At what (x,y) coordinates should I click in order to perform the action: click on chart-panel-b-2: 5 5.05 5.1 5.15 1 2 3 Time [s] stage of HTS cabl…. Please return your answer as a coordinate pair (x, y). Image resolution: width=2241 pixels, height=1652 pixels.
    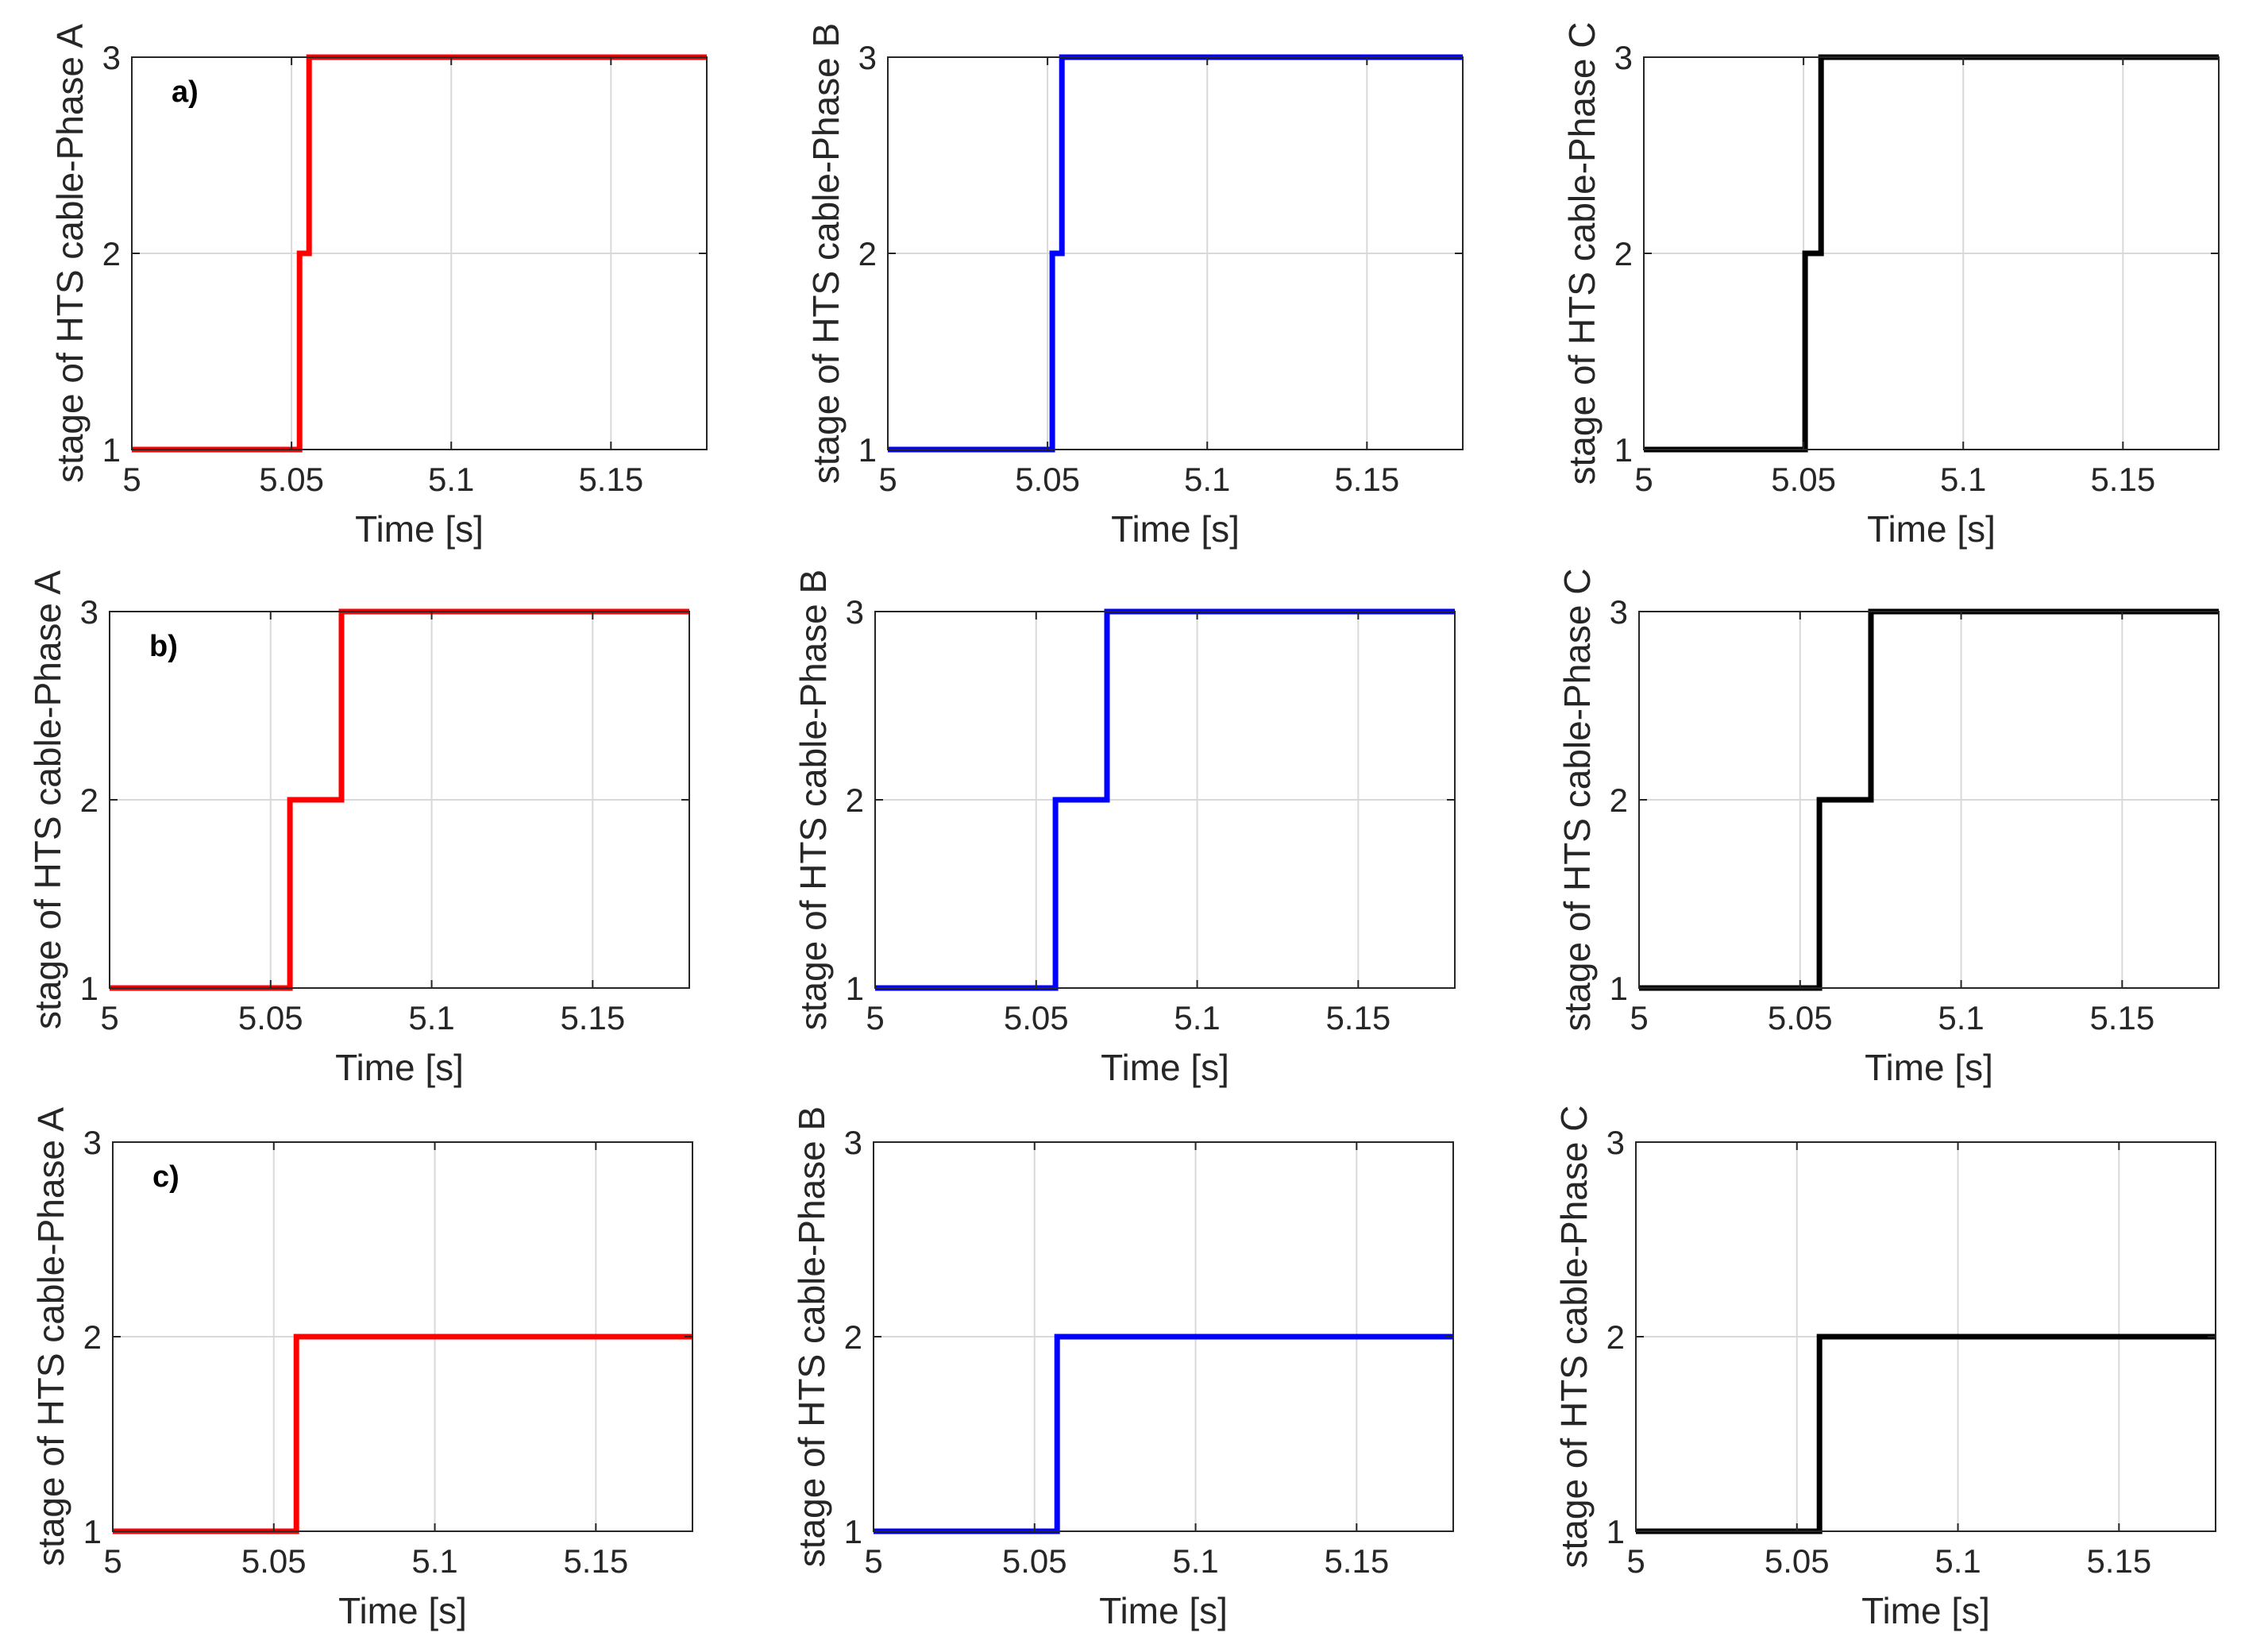
    Looking at the image, I should click on (1124, 828).